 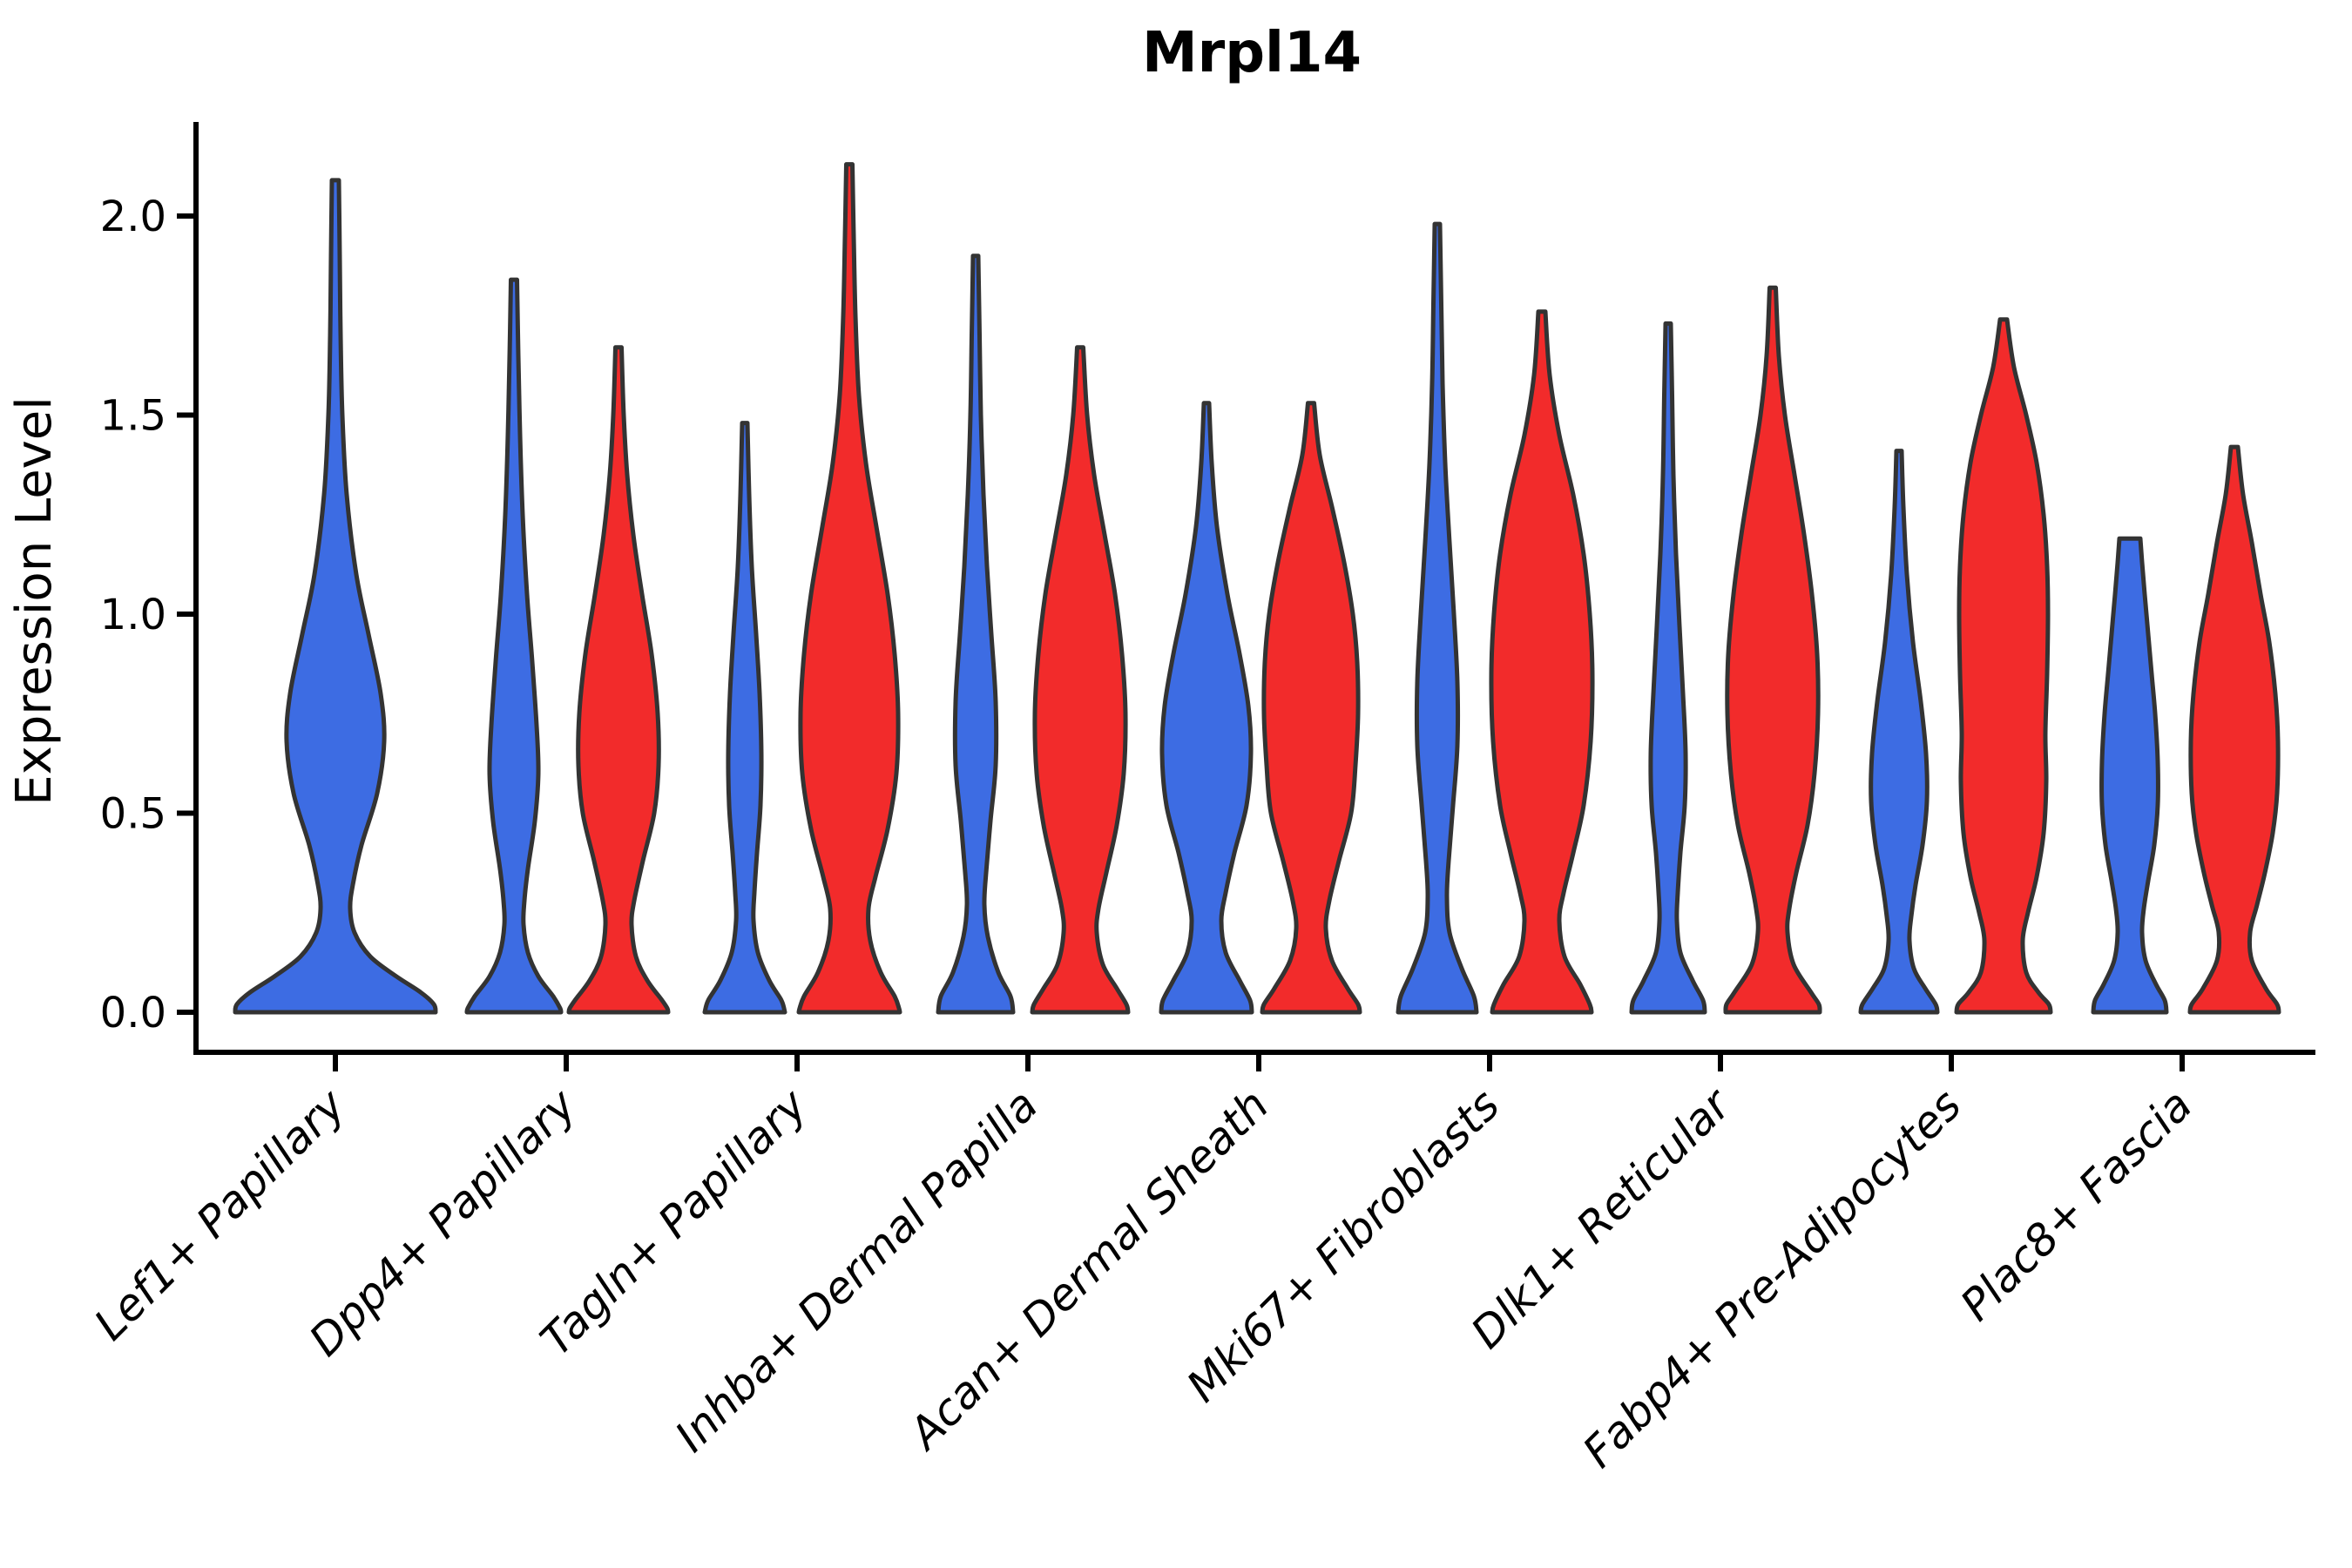 I want to click on violin-lef1-papillary-blue, so click(x=335, y=596).